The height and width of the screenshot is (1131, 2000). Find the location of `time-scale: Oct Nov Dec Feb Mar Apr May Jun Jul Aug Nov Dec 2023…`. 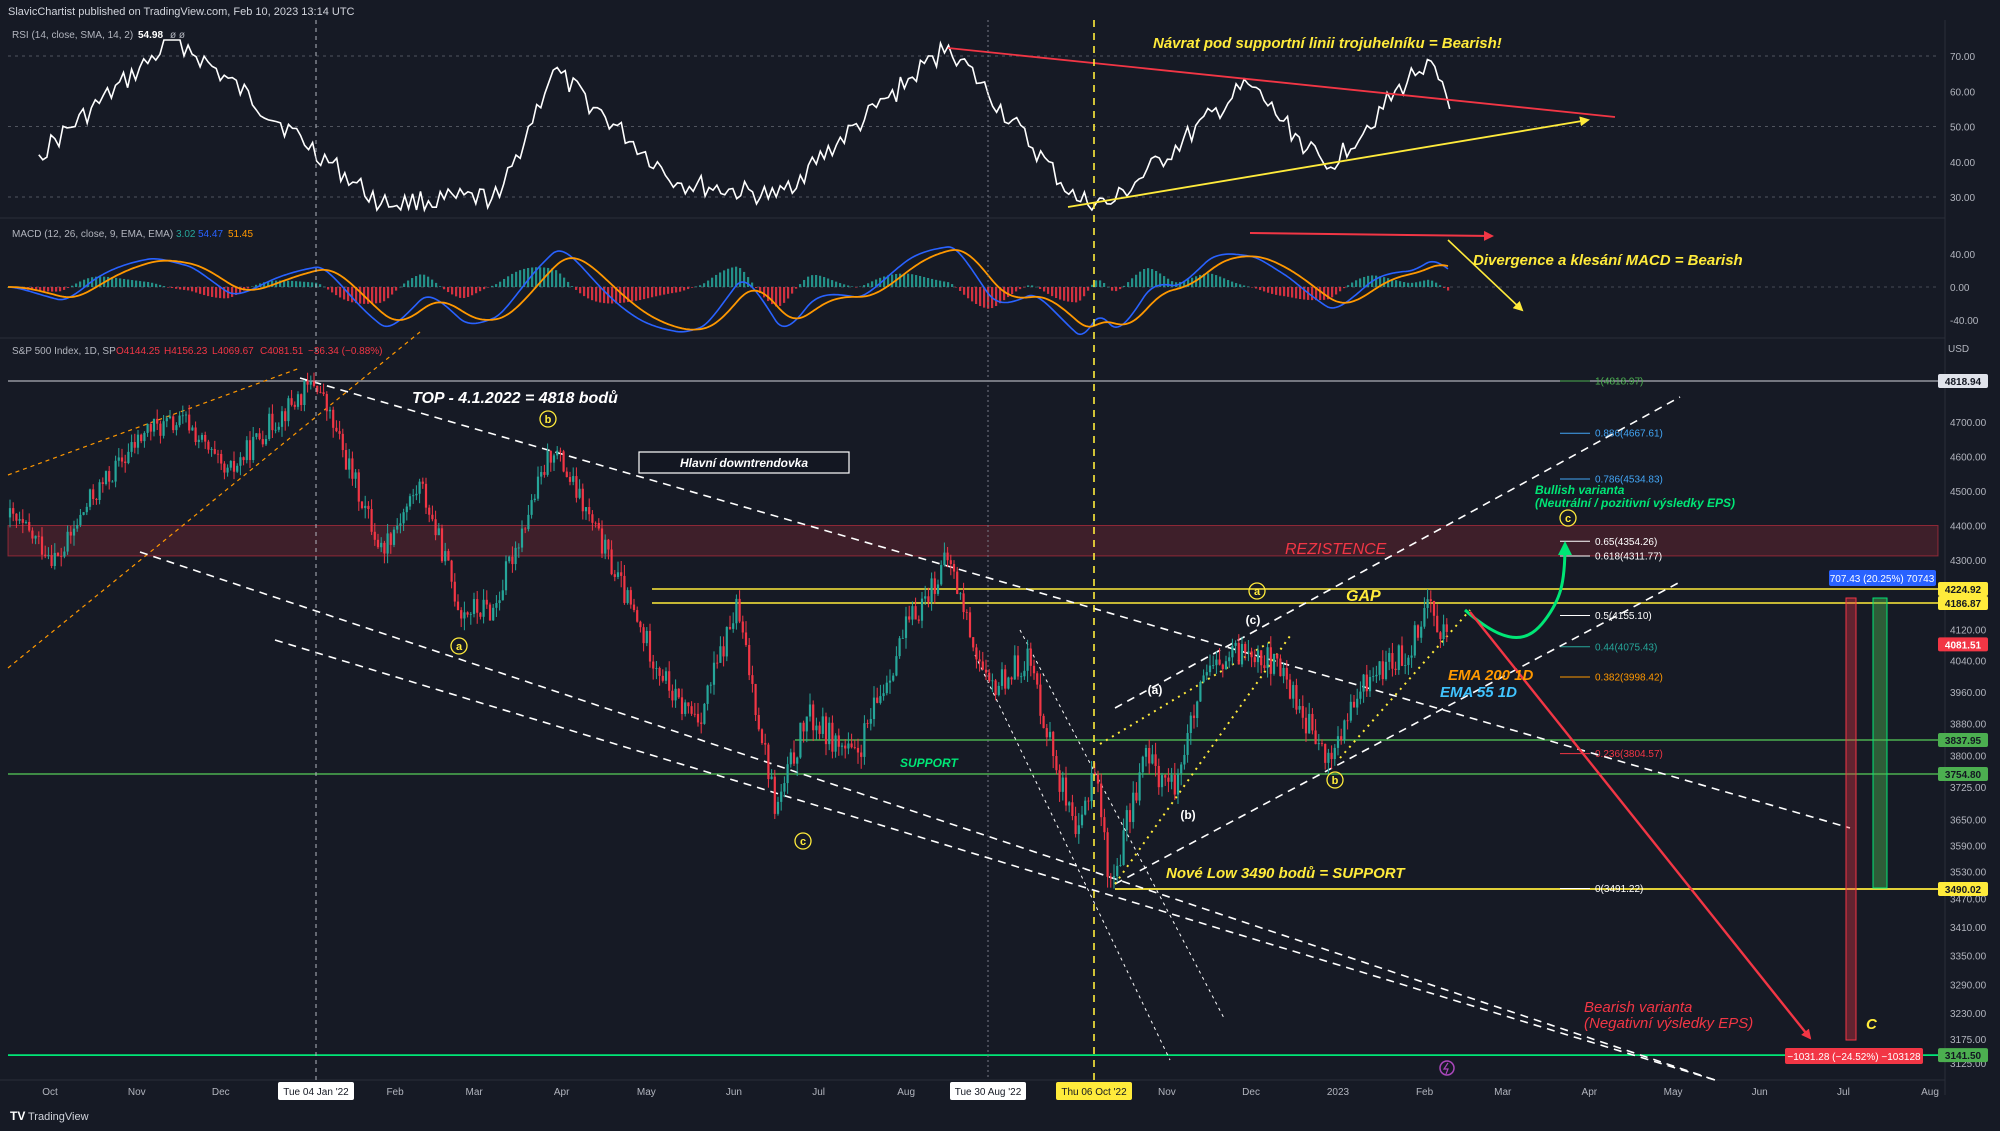

time-scale: Oct Nov Dec Feb Mar Apr May Jun Jul Aug Nov Dec 2023… is located at coordinates (990, 1092).